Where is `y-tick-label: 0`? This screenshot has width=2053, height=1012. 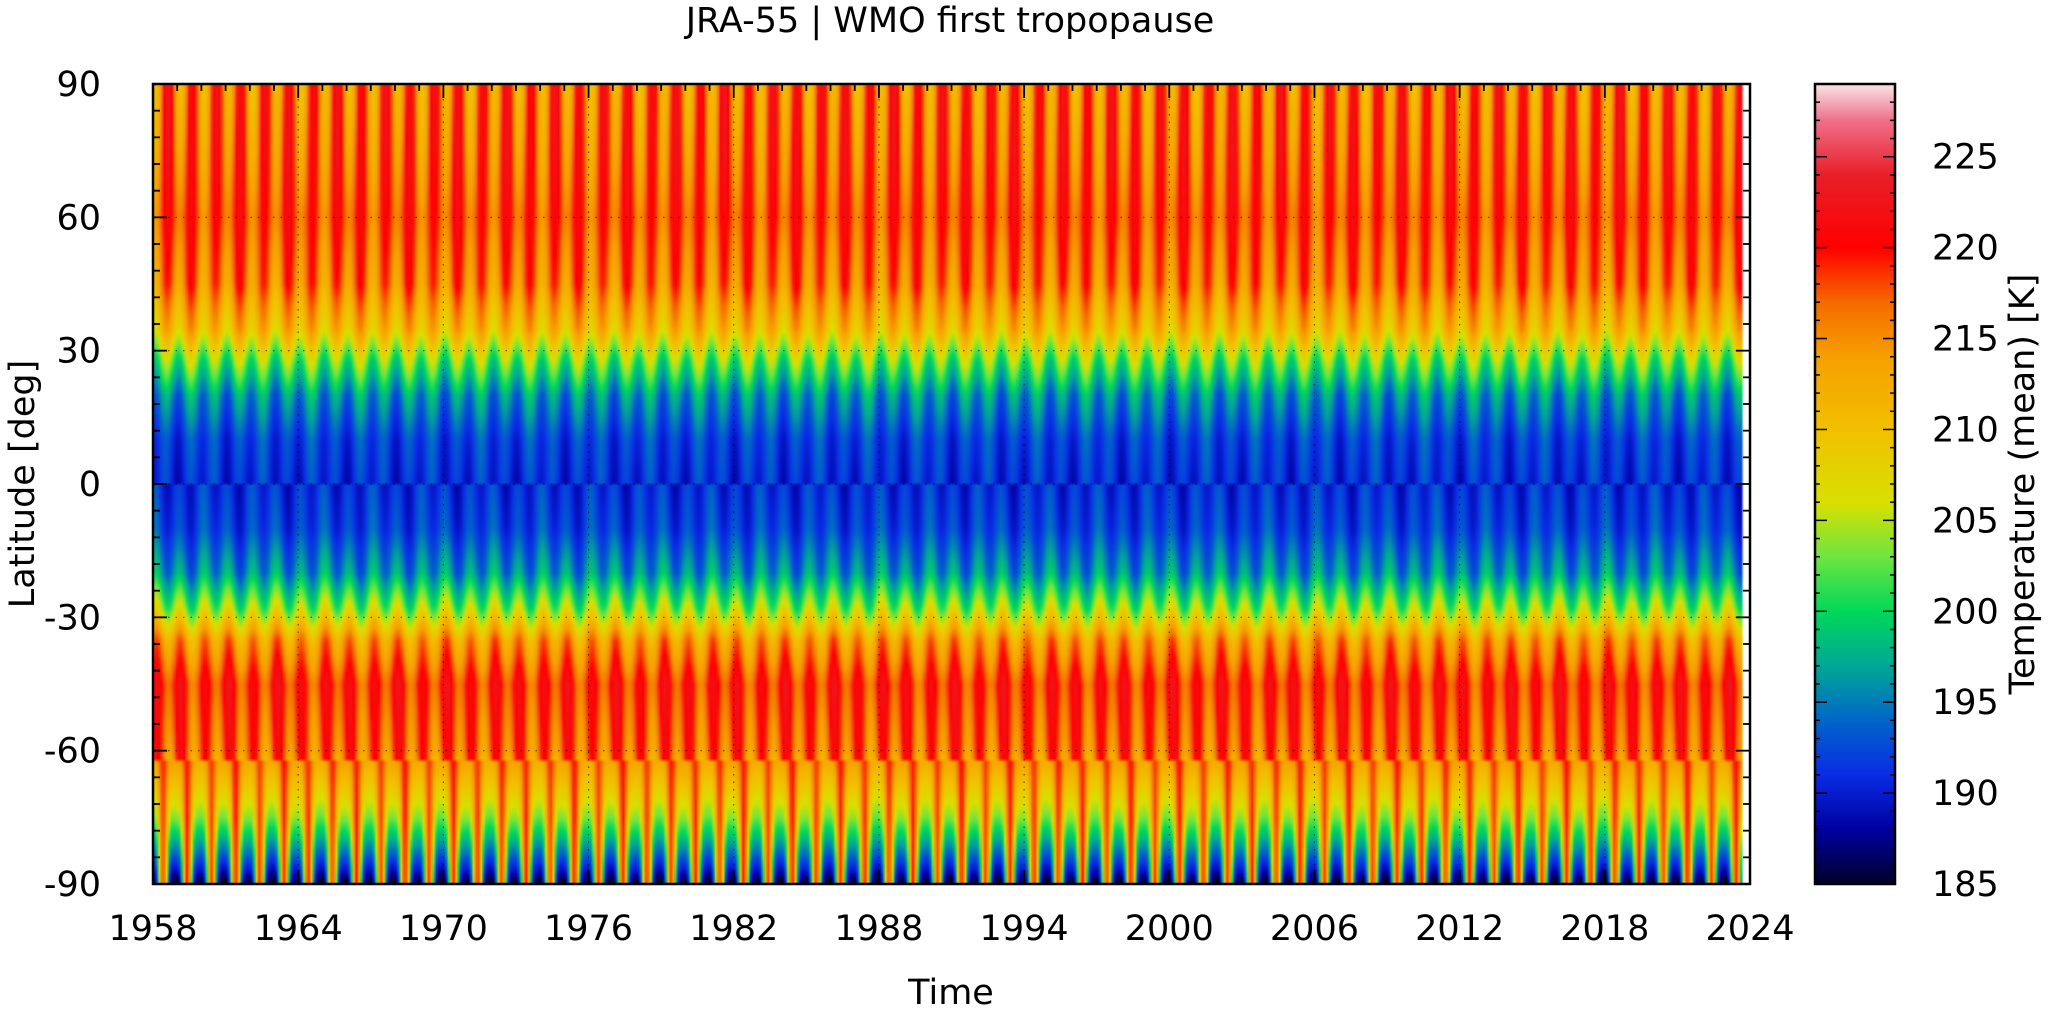
y-tick-label: 0 is located at coordinates (90, 485).